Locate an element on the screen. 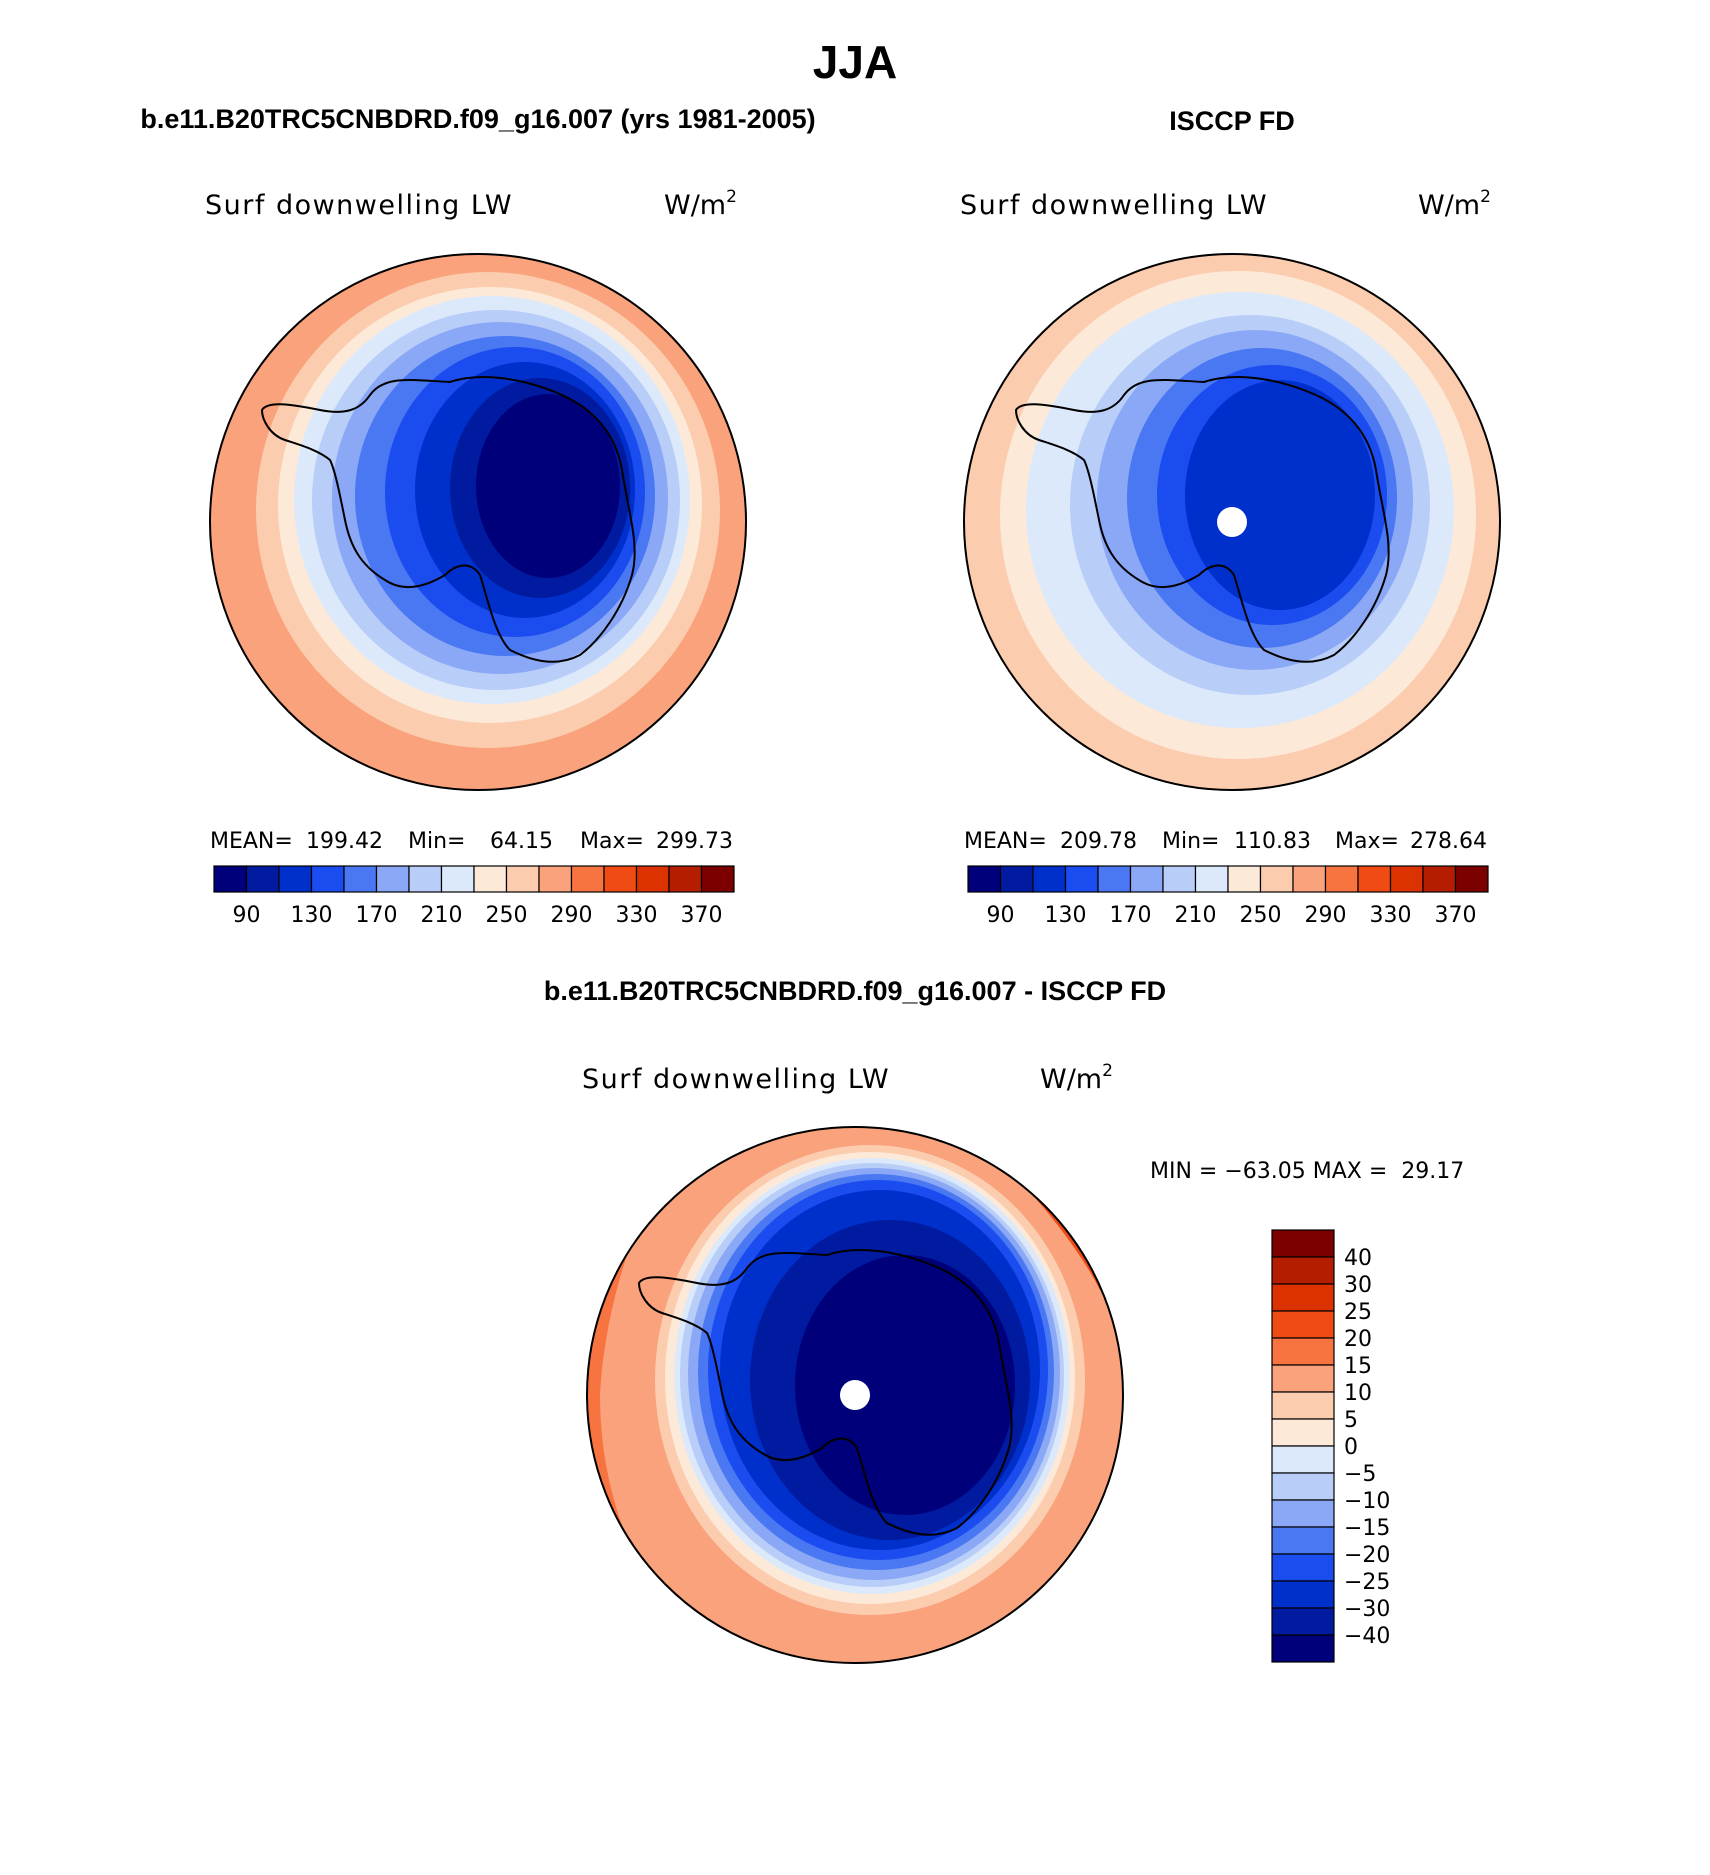  min-value: 110.83 is located at coordinates (1272, 841).